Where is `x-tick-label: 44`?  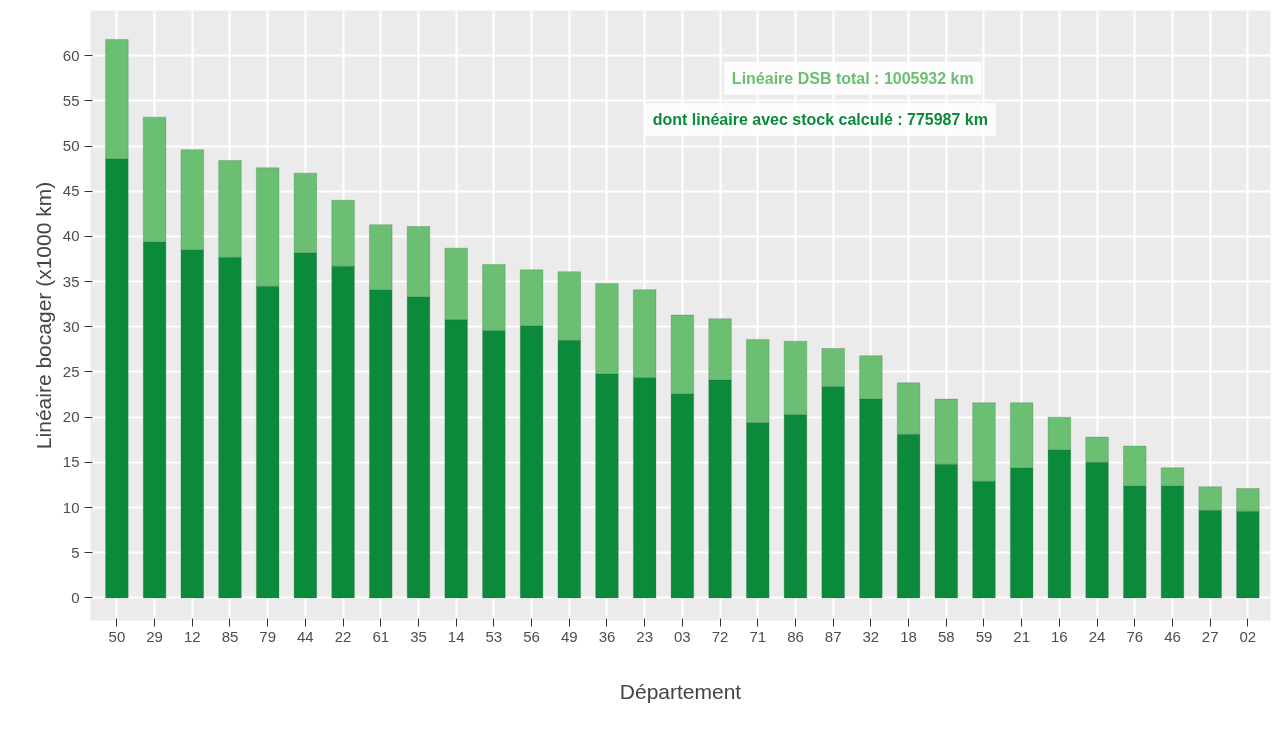 x-tick-label: 44 is located at coordinates (305, 636).